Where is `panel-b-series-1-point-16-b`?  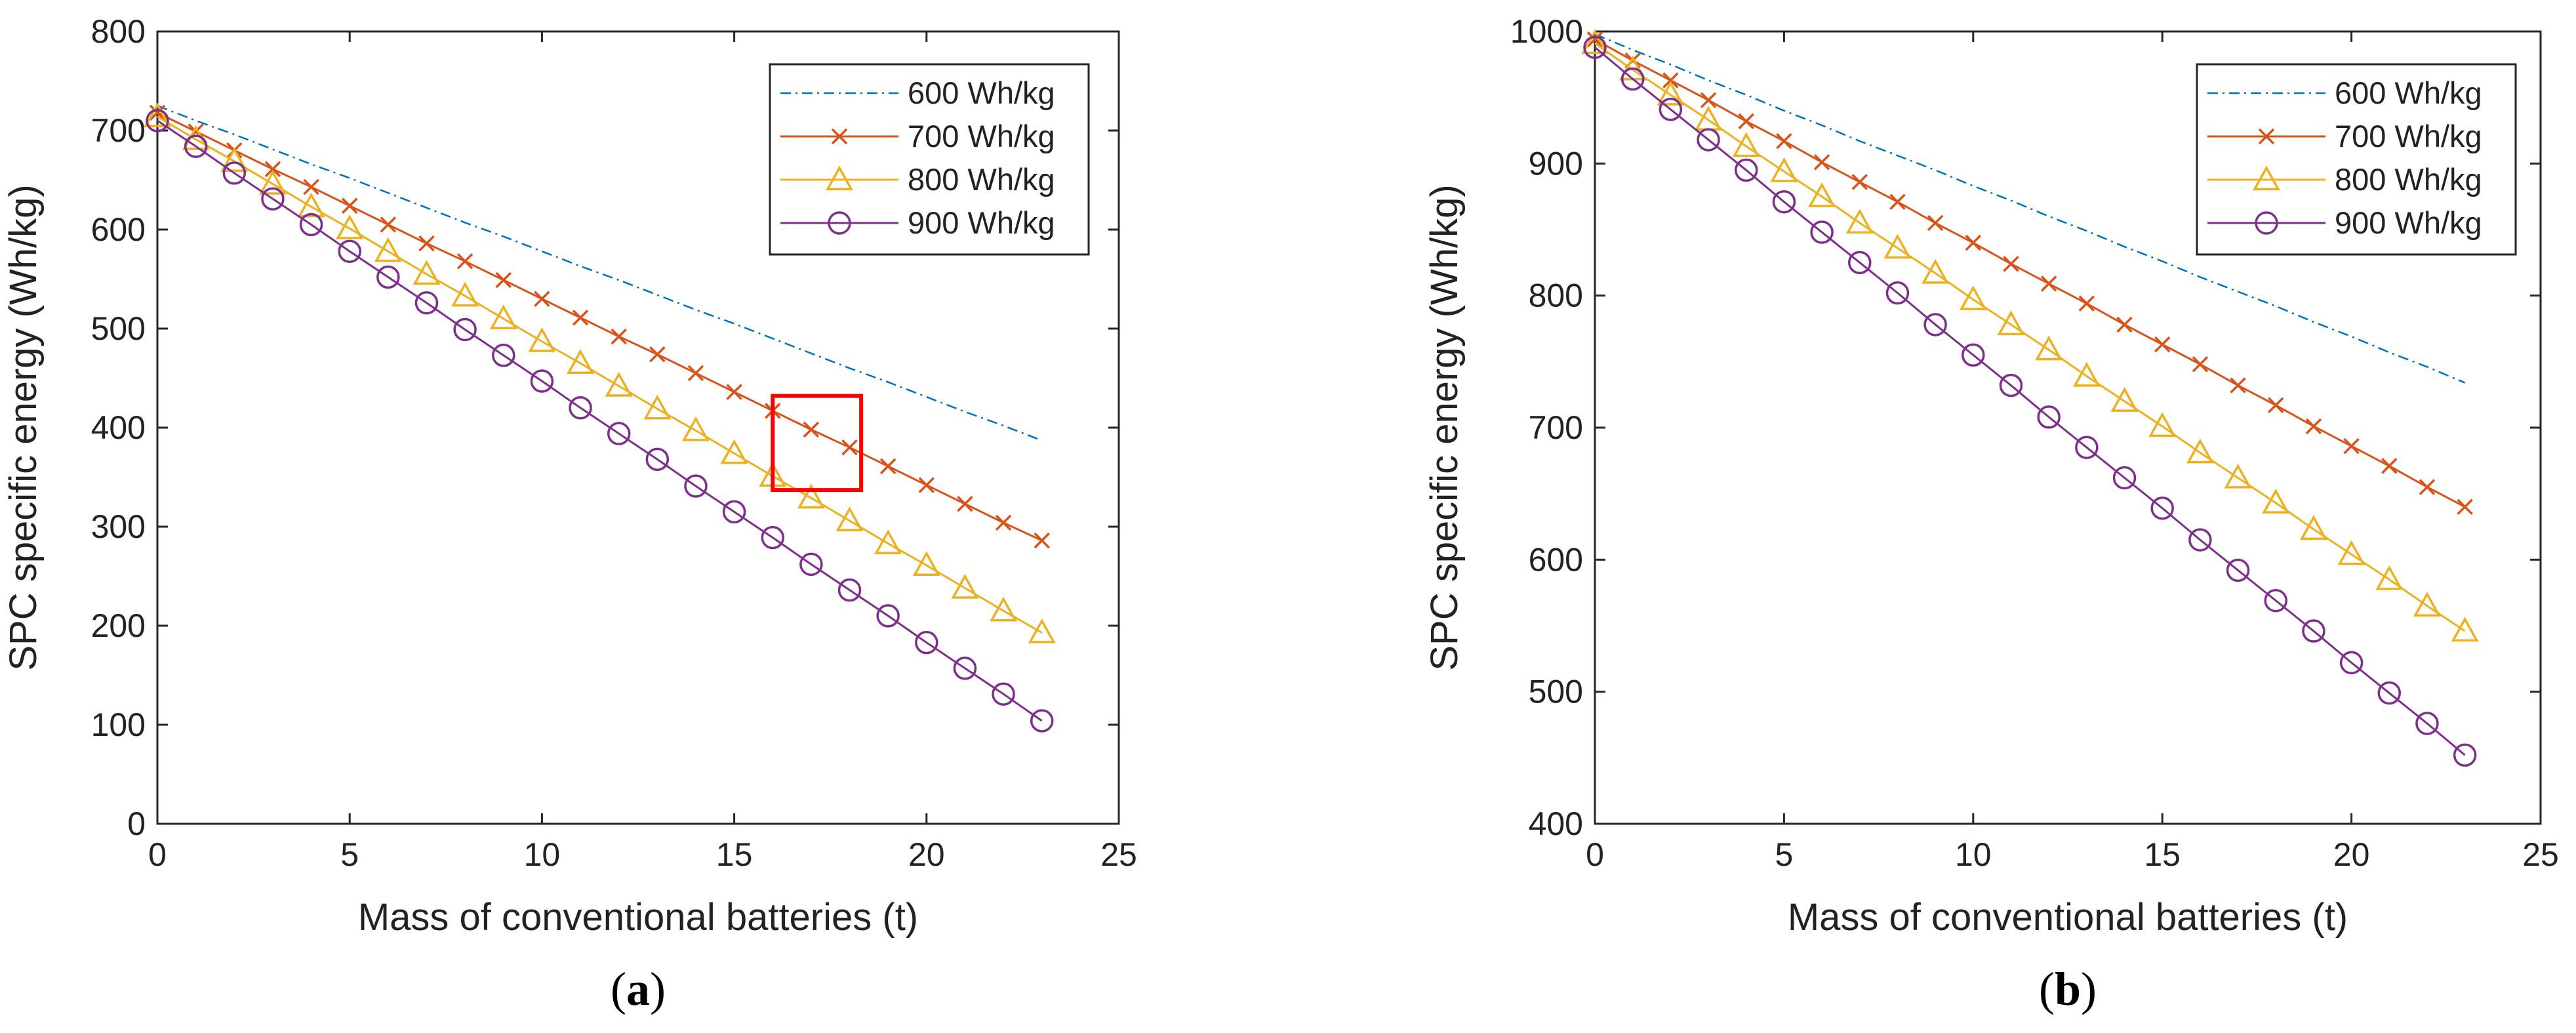
panel-b-series-1-point-16-b is located at coordinates (2200, 364).